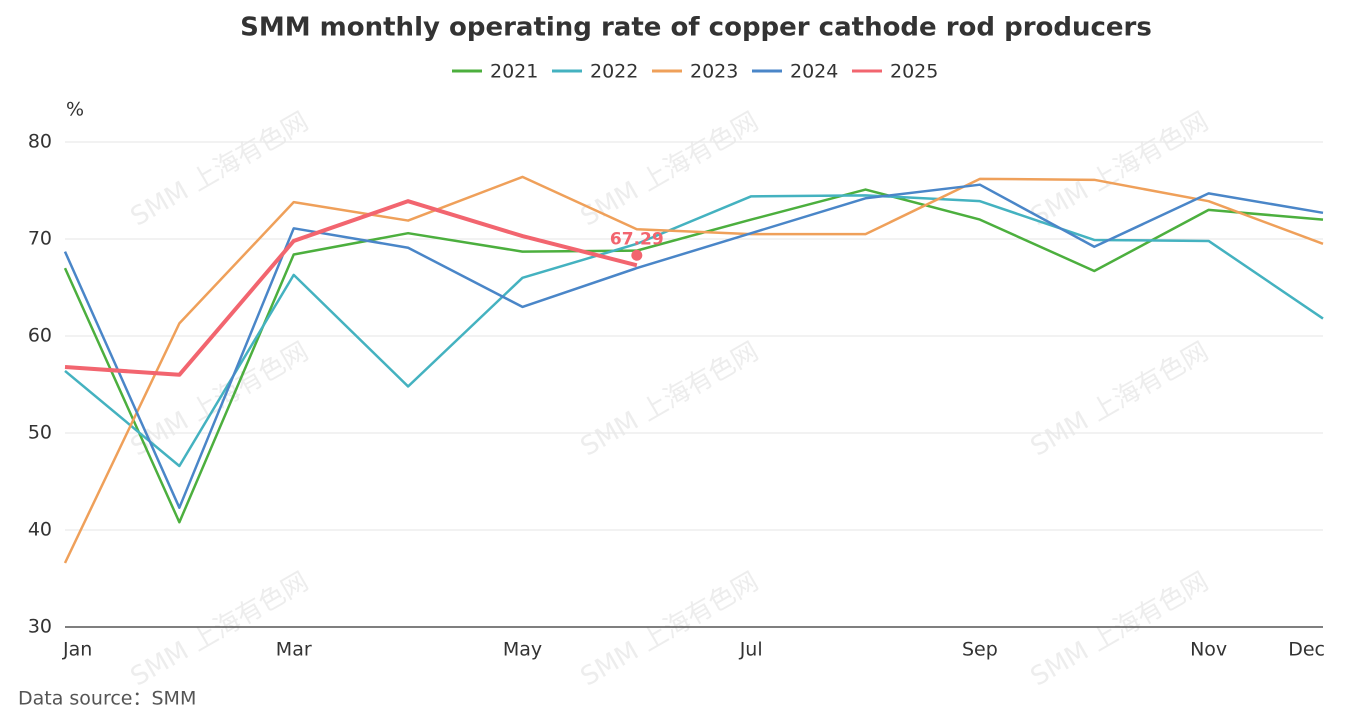 Image resolution: width=1368 pixels, height=713 pixels. What do you see at coordinates (1208, 650) in the screenshot?
I see `x-tick-label: Nov` at bounding box center [1208, 650].